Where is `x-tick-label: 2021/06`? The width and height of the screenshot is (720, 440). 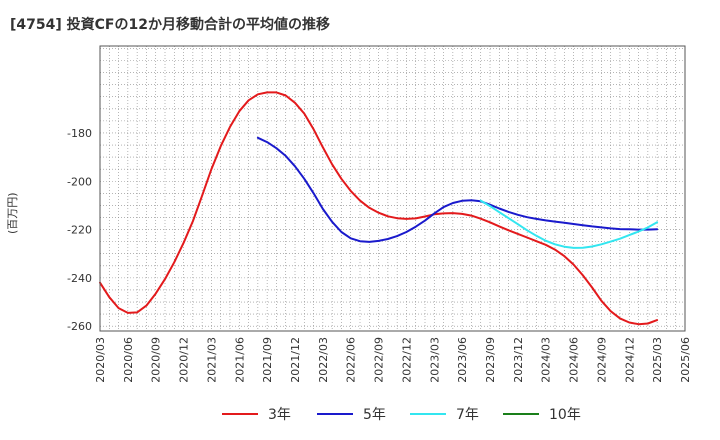
x-tick-label: 2021/06 is located at coordinates (239, 360).